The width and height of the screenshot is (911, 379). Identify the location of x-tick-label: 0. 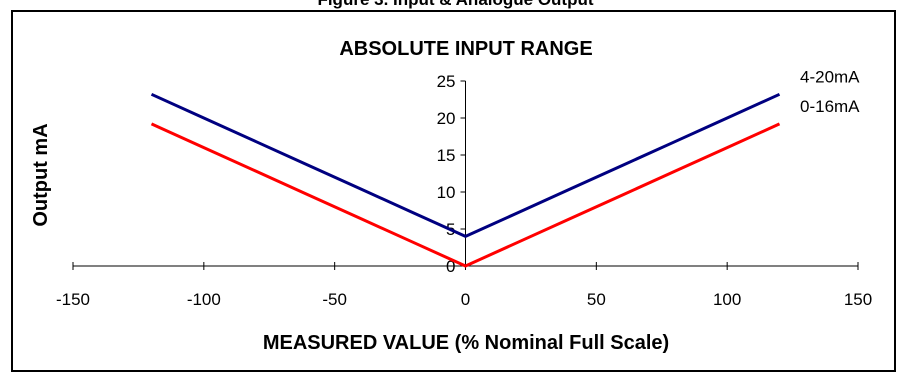
(465, 299).